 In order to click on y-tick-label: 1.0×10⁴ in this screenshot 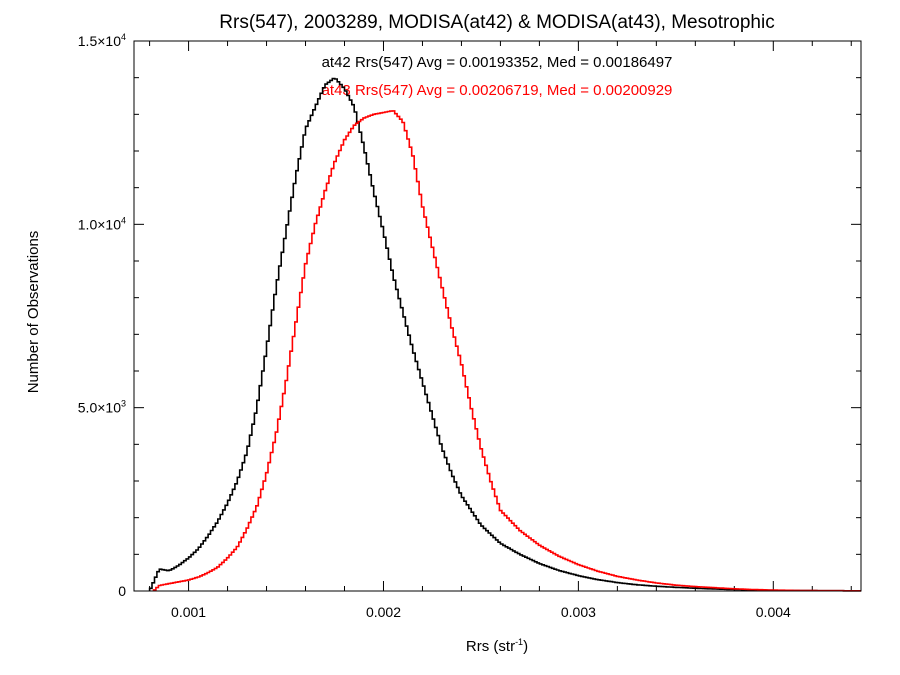, I will do `click(102, 223)`.